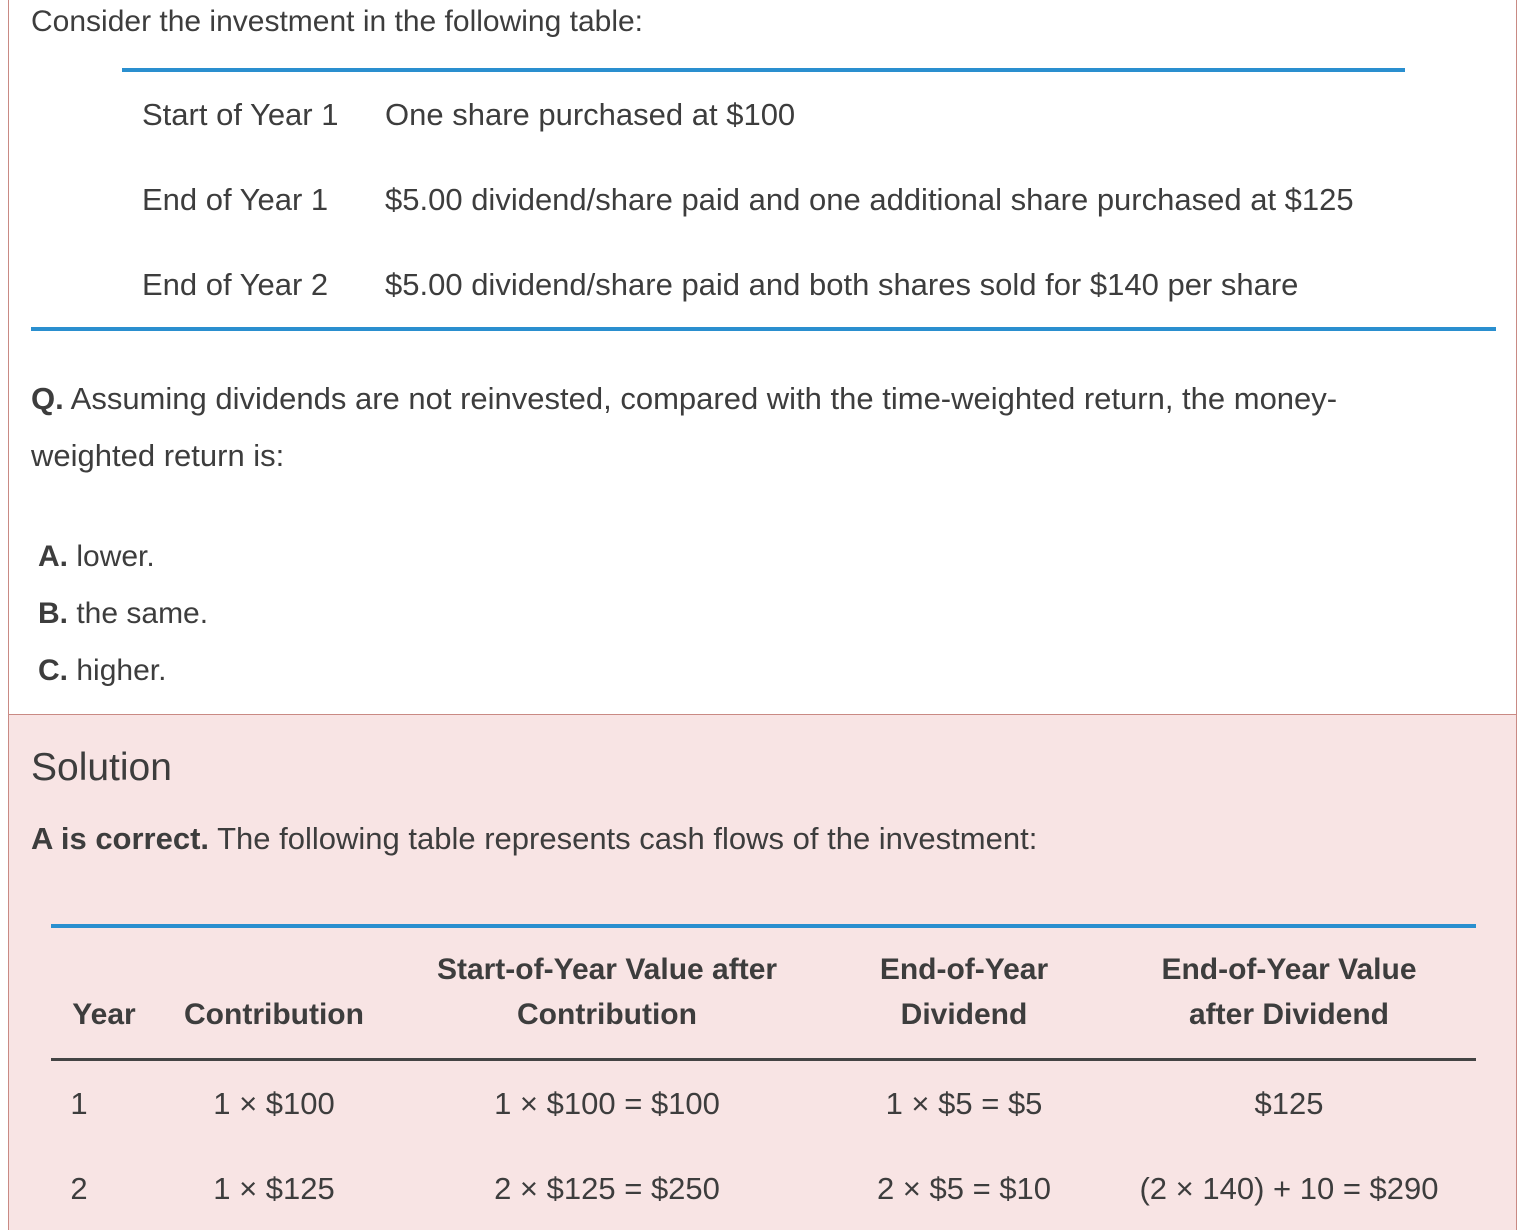 This screenshot has height=1230, width=1518. Describe the element at coordinates (235, 199) in the screenshot. I see `schedule-time: End of Year 1` at that location.